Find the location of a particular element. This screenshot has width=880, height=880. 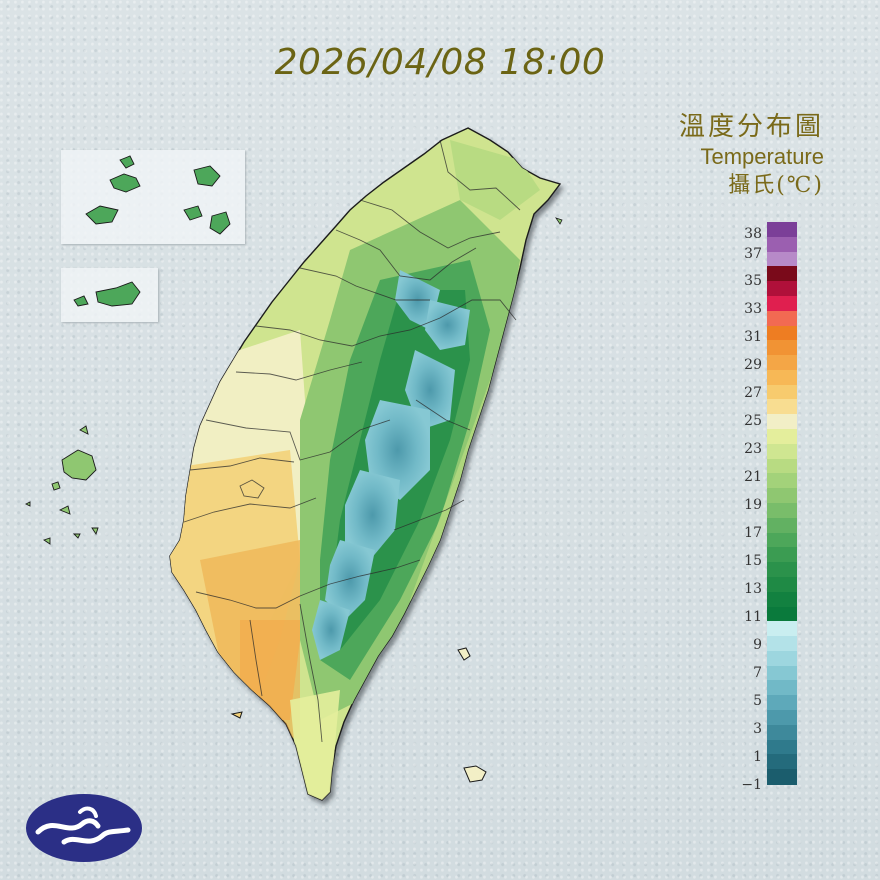

colorbar-tick-label: 27 is located at coordinates (753, 393).